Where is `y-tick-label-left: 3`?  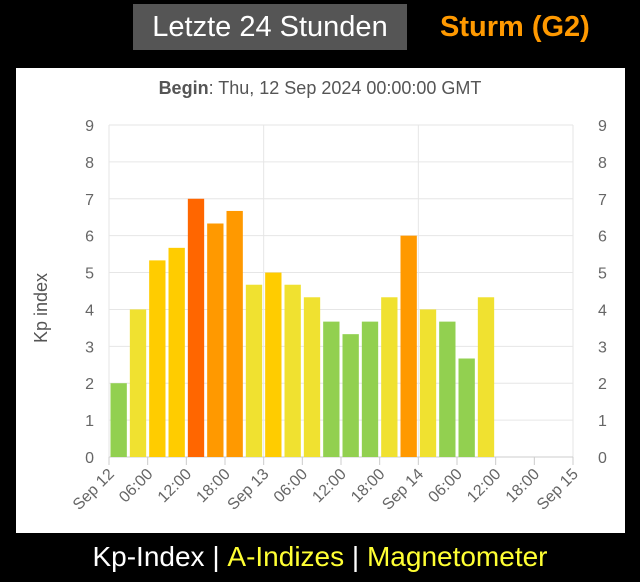
y-tick-label-left: 3 is located at coordinates (89, 347).